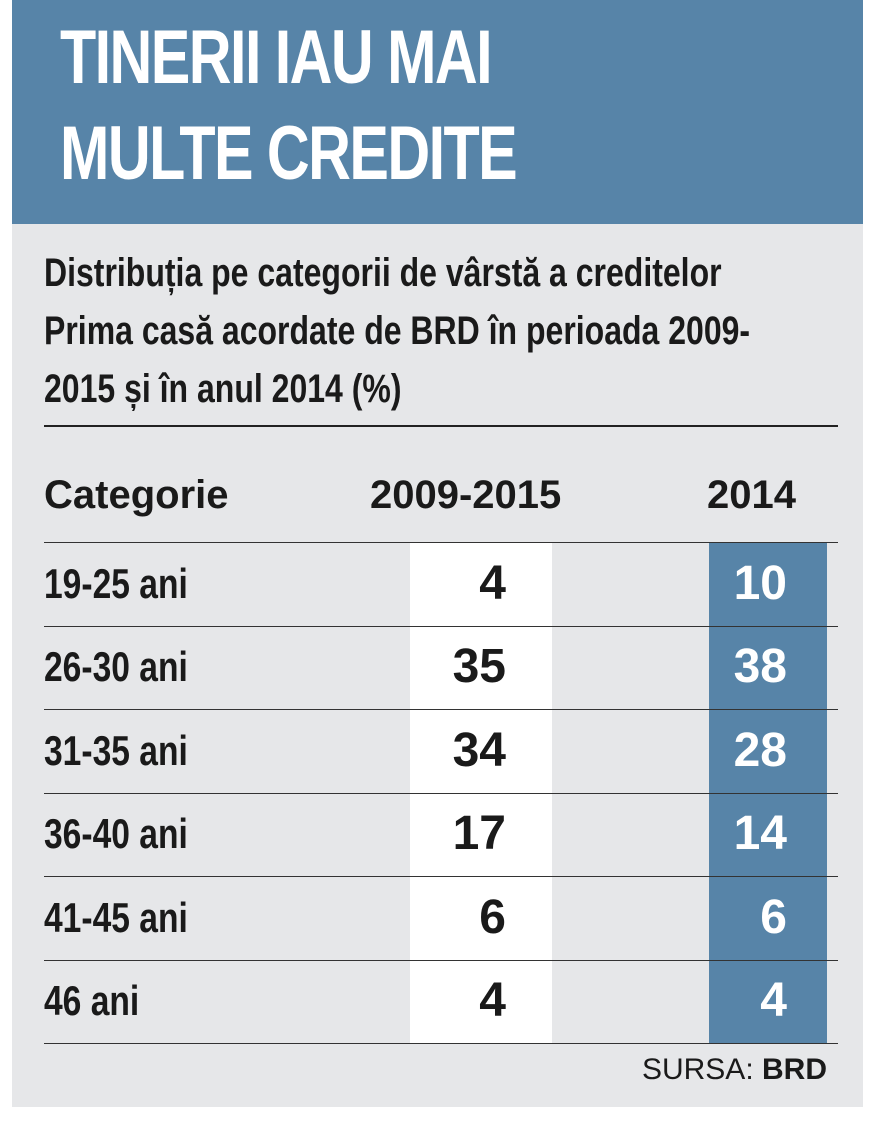 This screenshot has width=870, height=1134. What do you see at coordinates (116, 667) in the screenshot?
I see `table-cell-category: 26-30 ani` at bounding box center [116, 667].